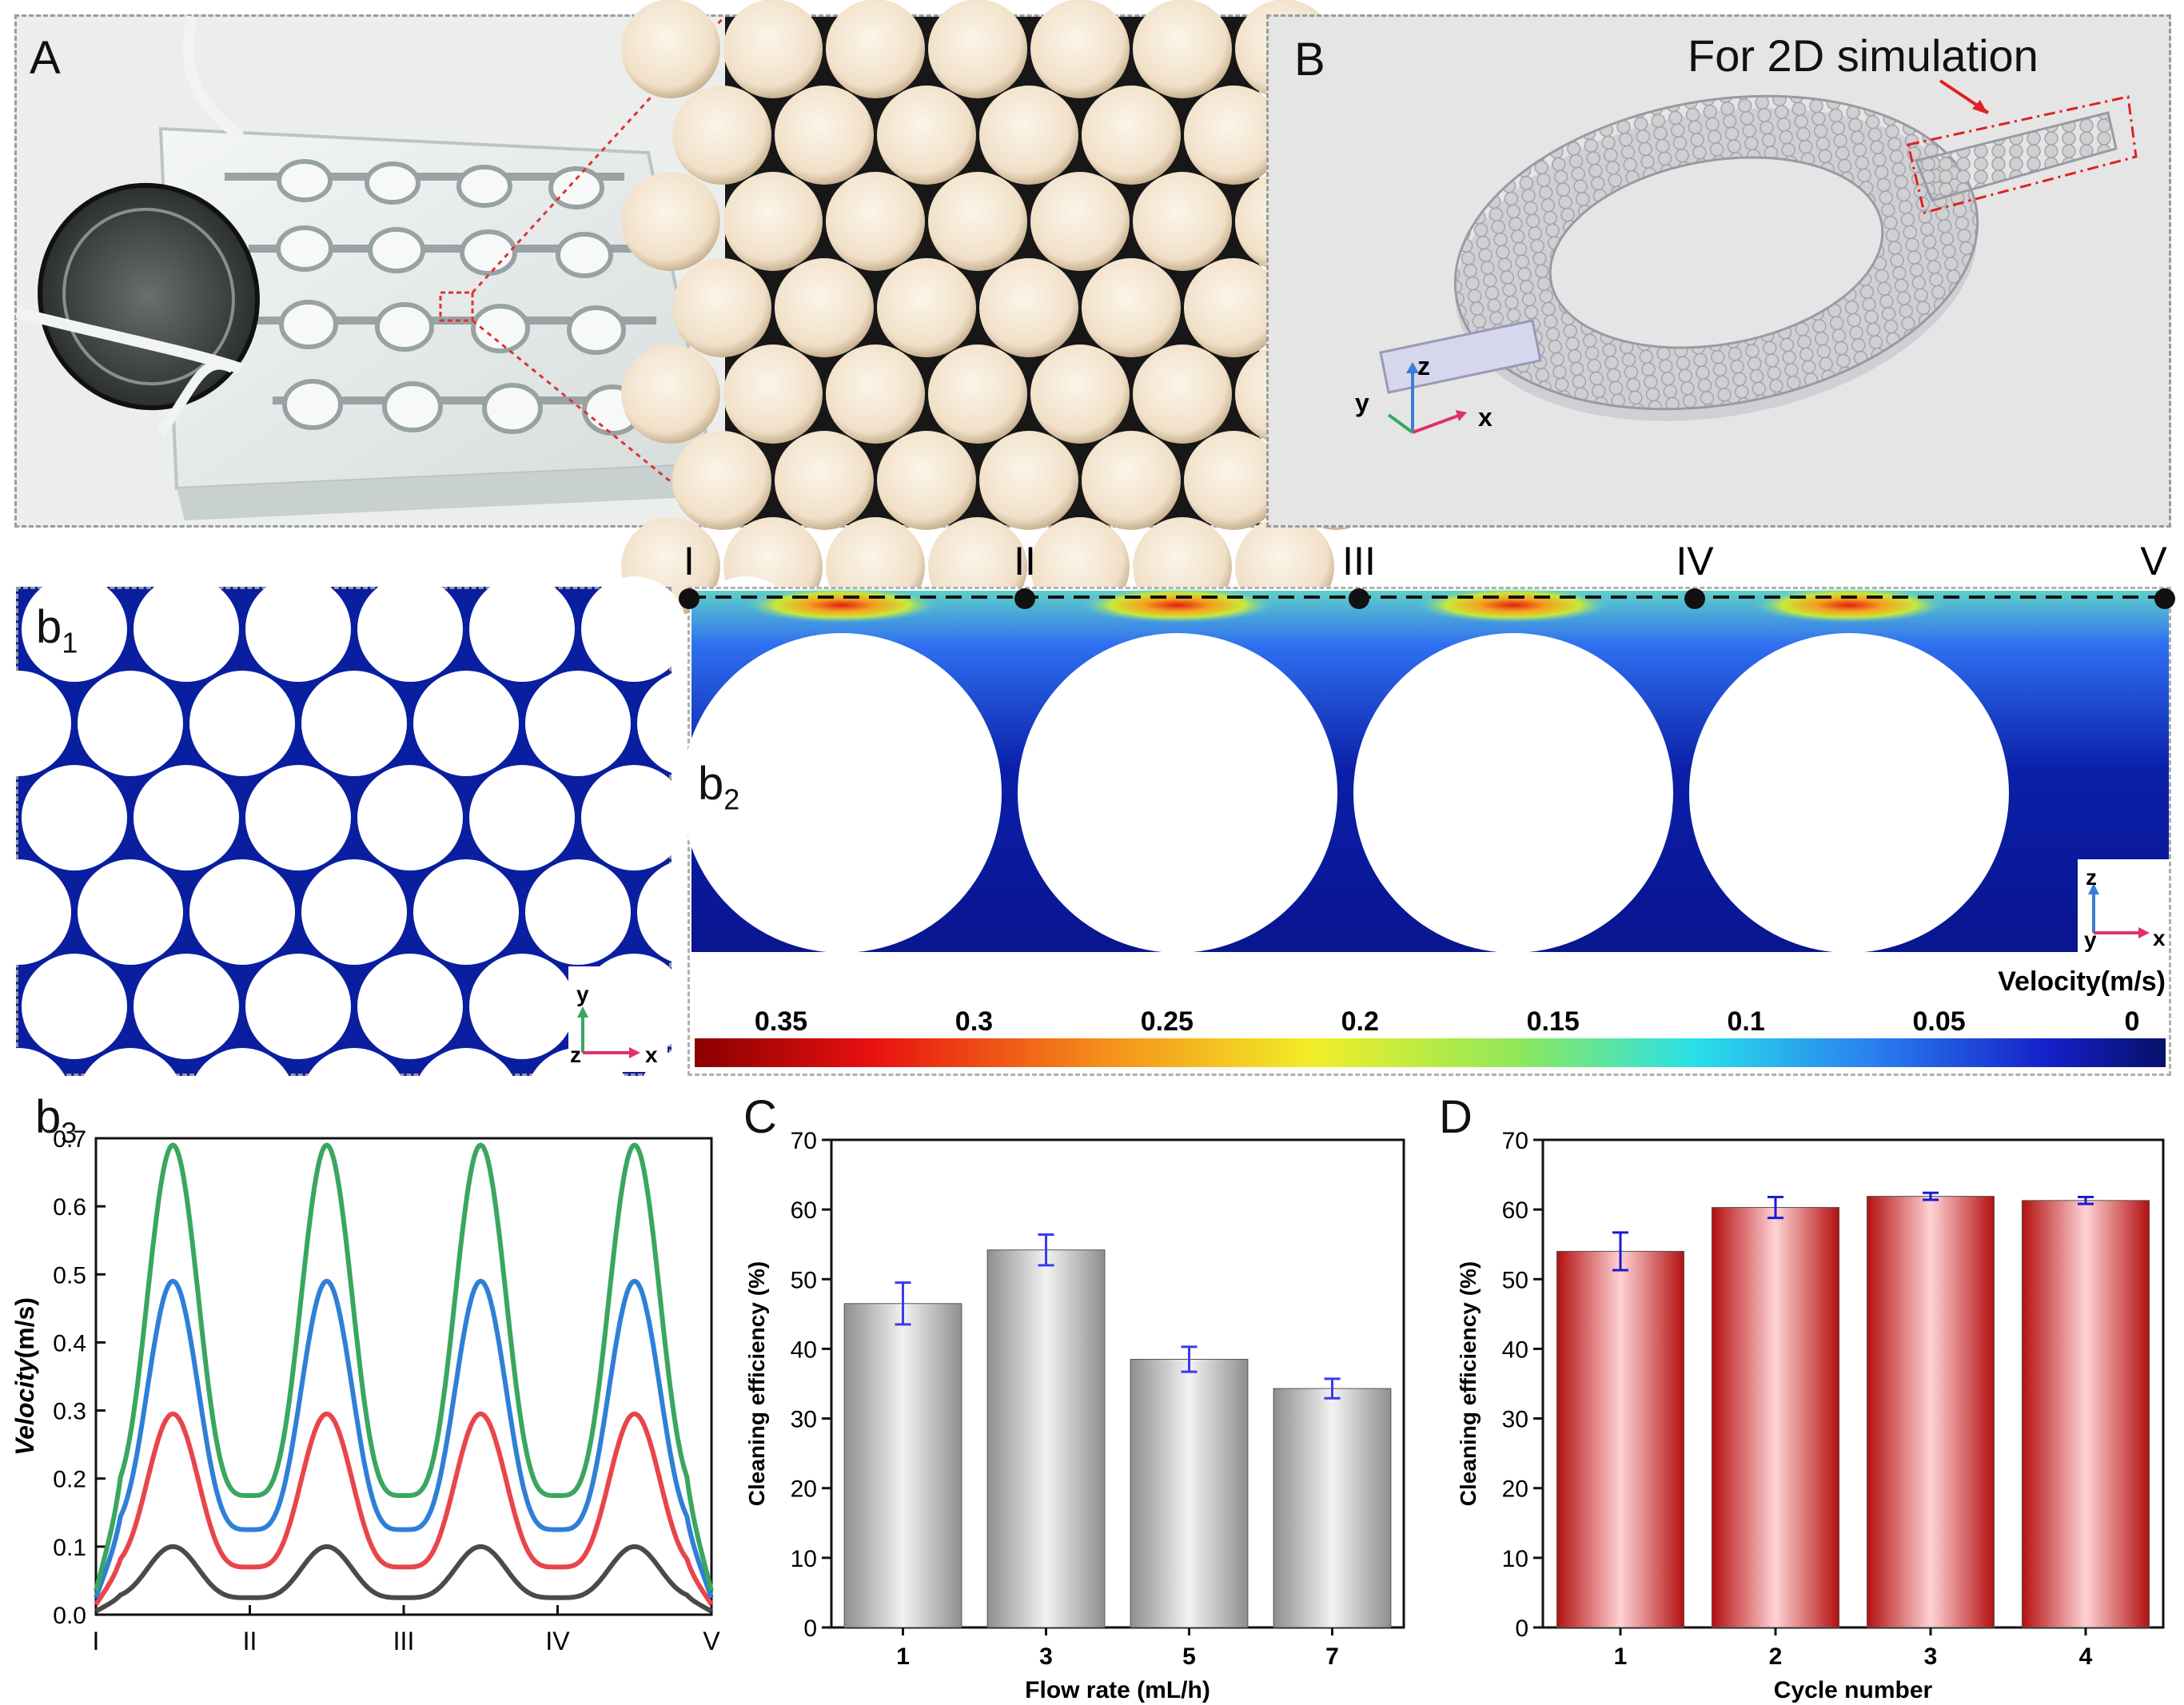 The width and height of the screenshot is (2184, 1705). What do you see at coordinates (2091, 877) in the screenshot?
I see `b2-axis-z: z` at bounding box center [2091, 877].